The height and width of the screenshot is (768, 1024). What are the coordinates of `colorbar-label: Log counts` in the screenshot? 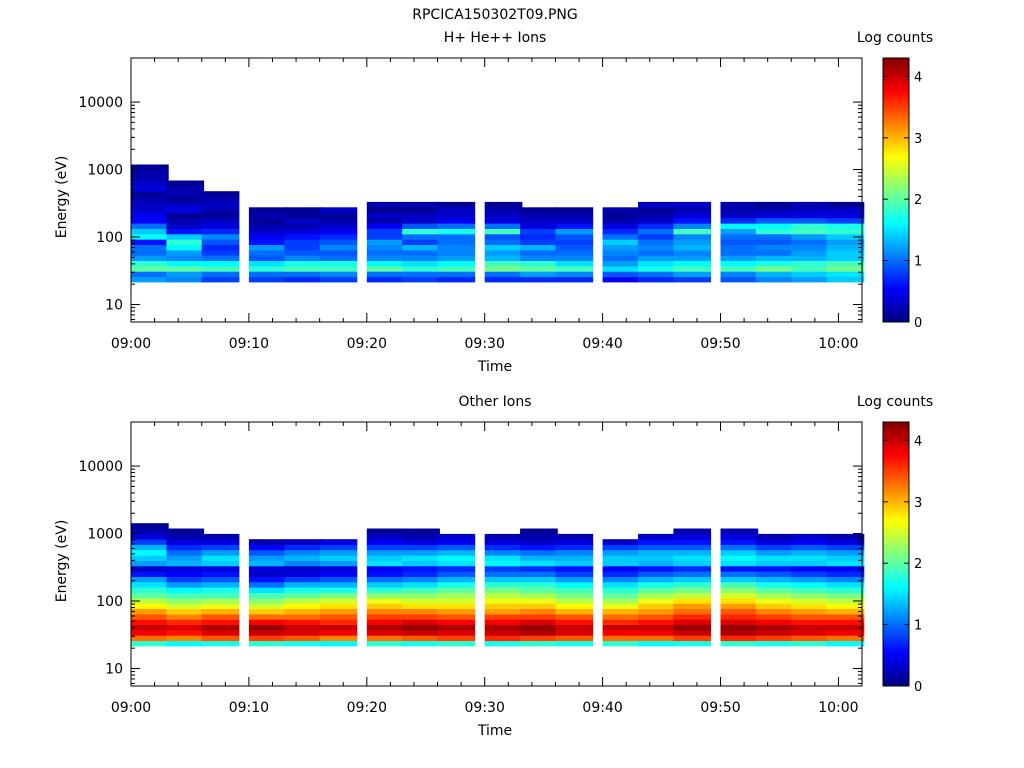 It's located at (895, 38).